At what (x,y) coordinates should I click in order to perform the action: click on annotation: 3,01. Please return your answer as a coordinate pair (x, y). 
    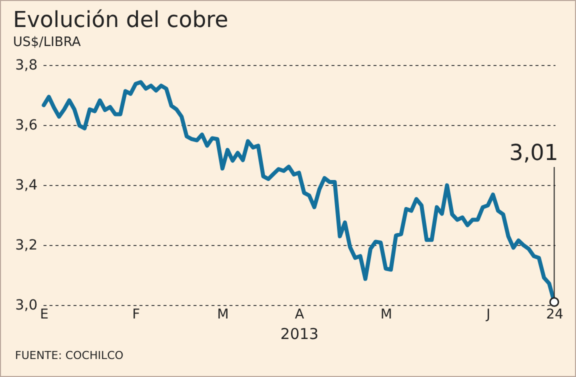
    Looking at the image, I should click on (533, 153).